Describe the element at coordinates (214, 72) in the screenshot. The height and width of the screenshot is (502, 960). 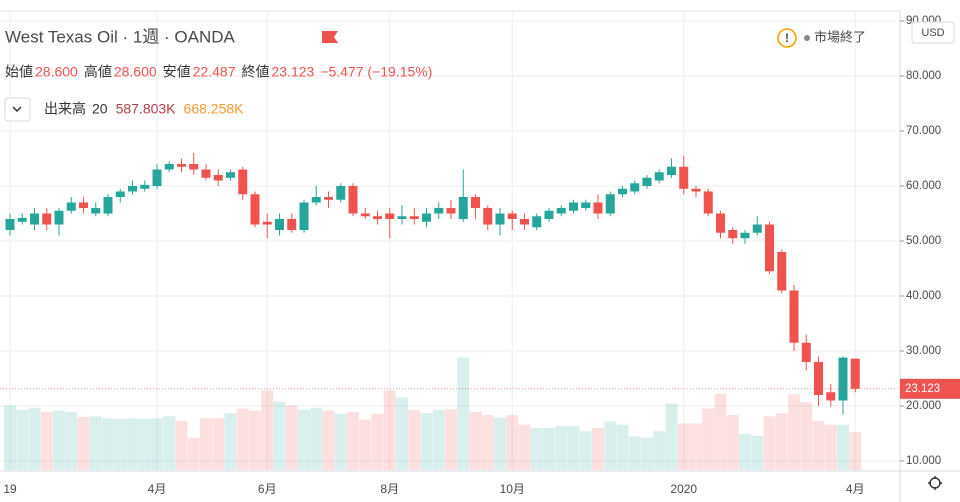
I see `legend-value: 22.487` at that location.